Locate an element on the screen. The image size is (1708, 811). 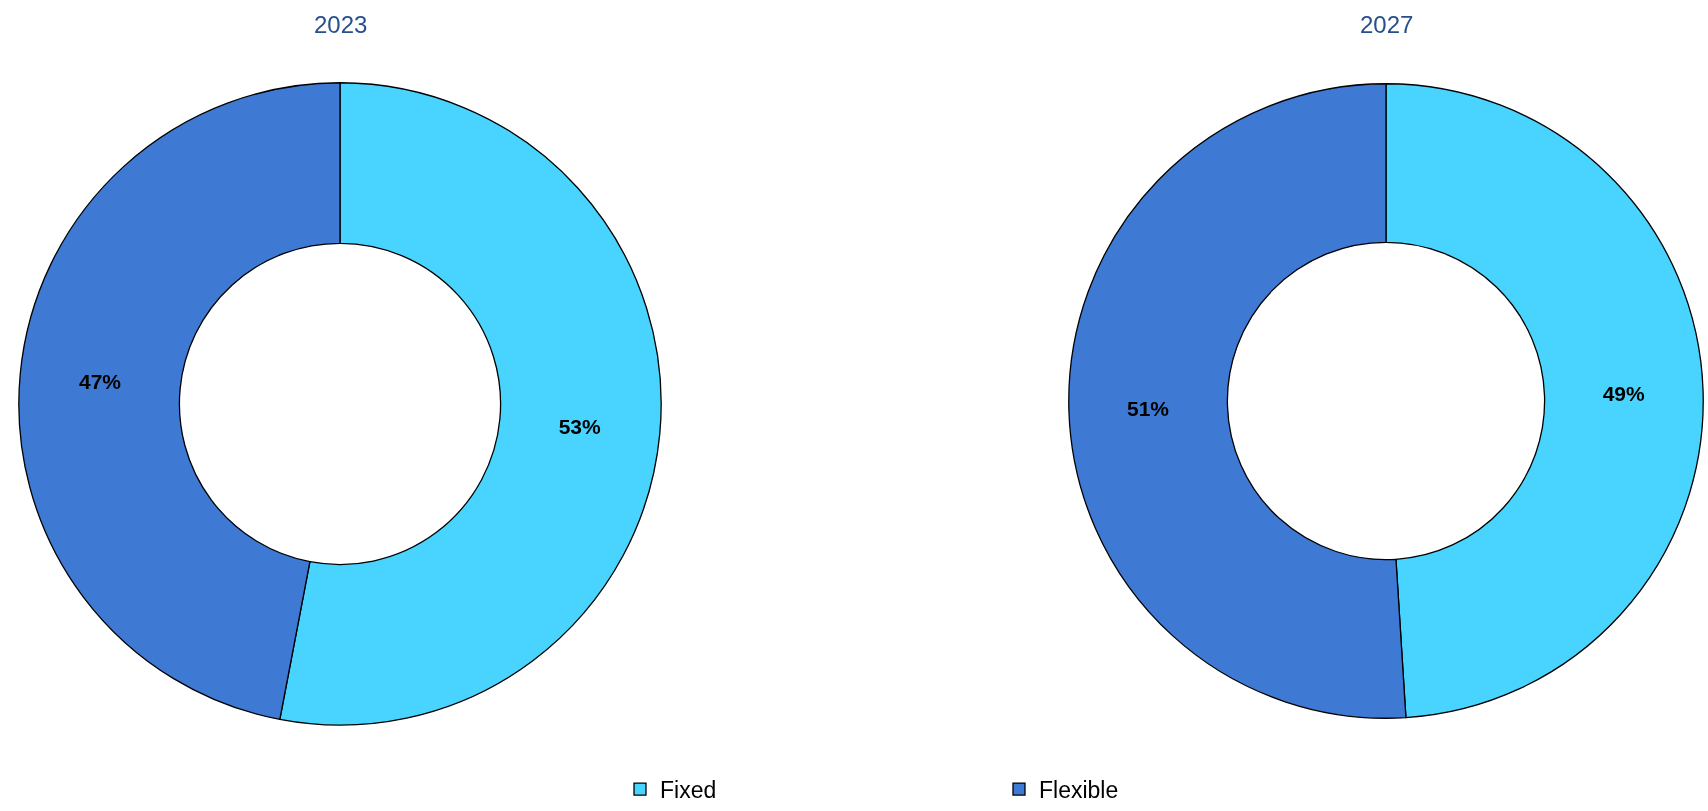
slice-label: 2027 is located at coordinates (1387, 24).